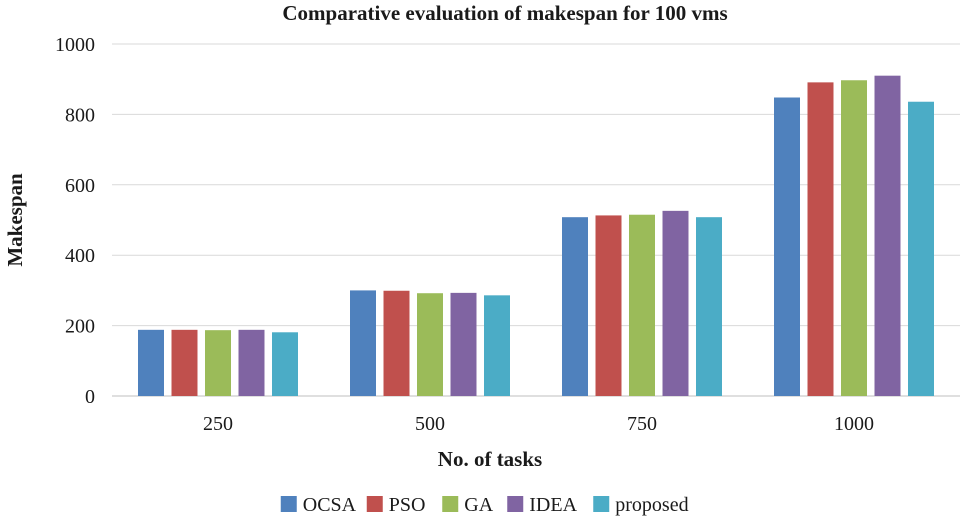 The height and width of the screenshot is (530, 980). Describe the element at coordinates (80, 256) in the screenshot. I see `y-tick-label: 400` at that location.